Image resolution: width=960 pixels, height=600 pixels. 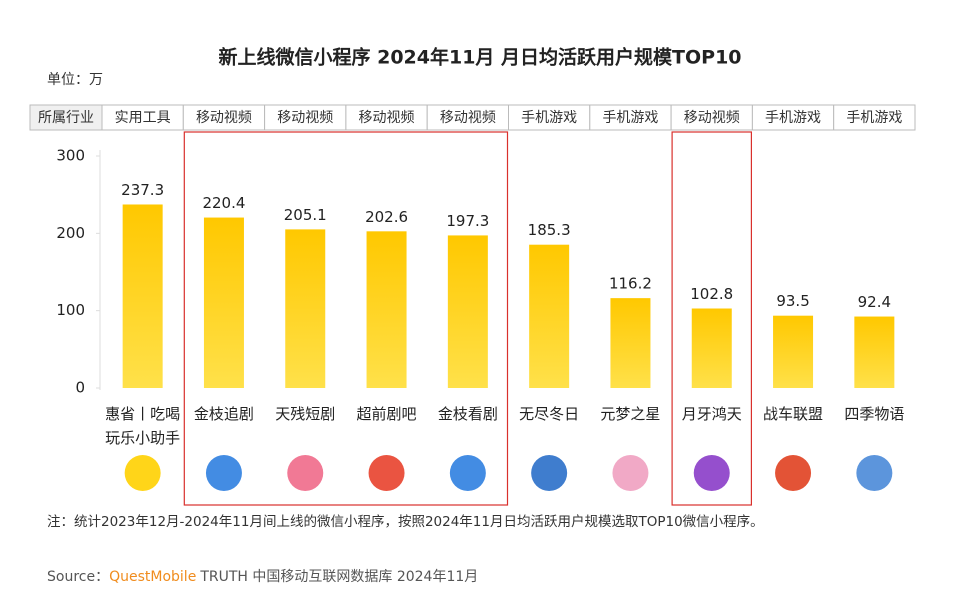 What do you see at coordinates (874, 302) in the screenshot?
I see `value-label: 92.4` at bounding box center [874, 302].